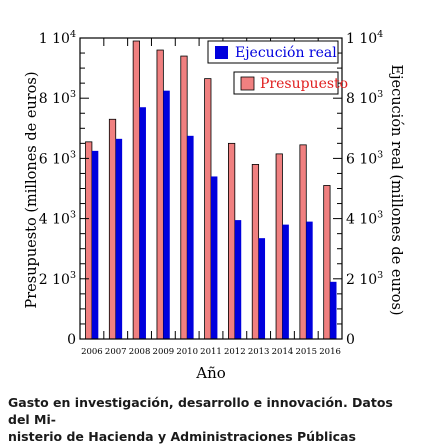 This screenshot has height=445, width=423. What do you see at coordinates (350, 340) in the screenshot?
I see `right-tick-label: 0` at bounding box center [350, 340].